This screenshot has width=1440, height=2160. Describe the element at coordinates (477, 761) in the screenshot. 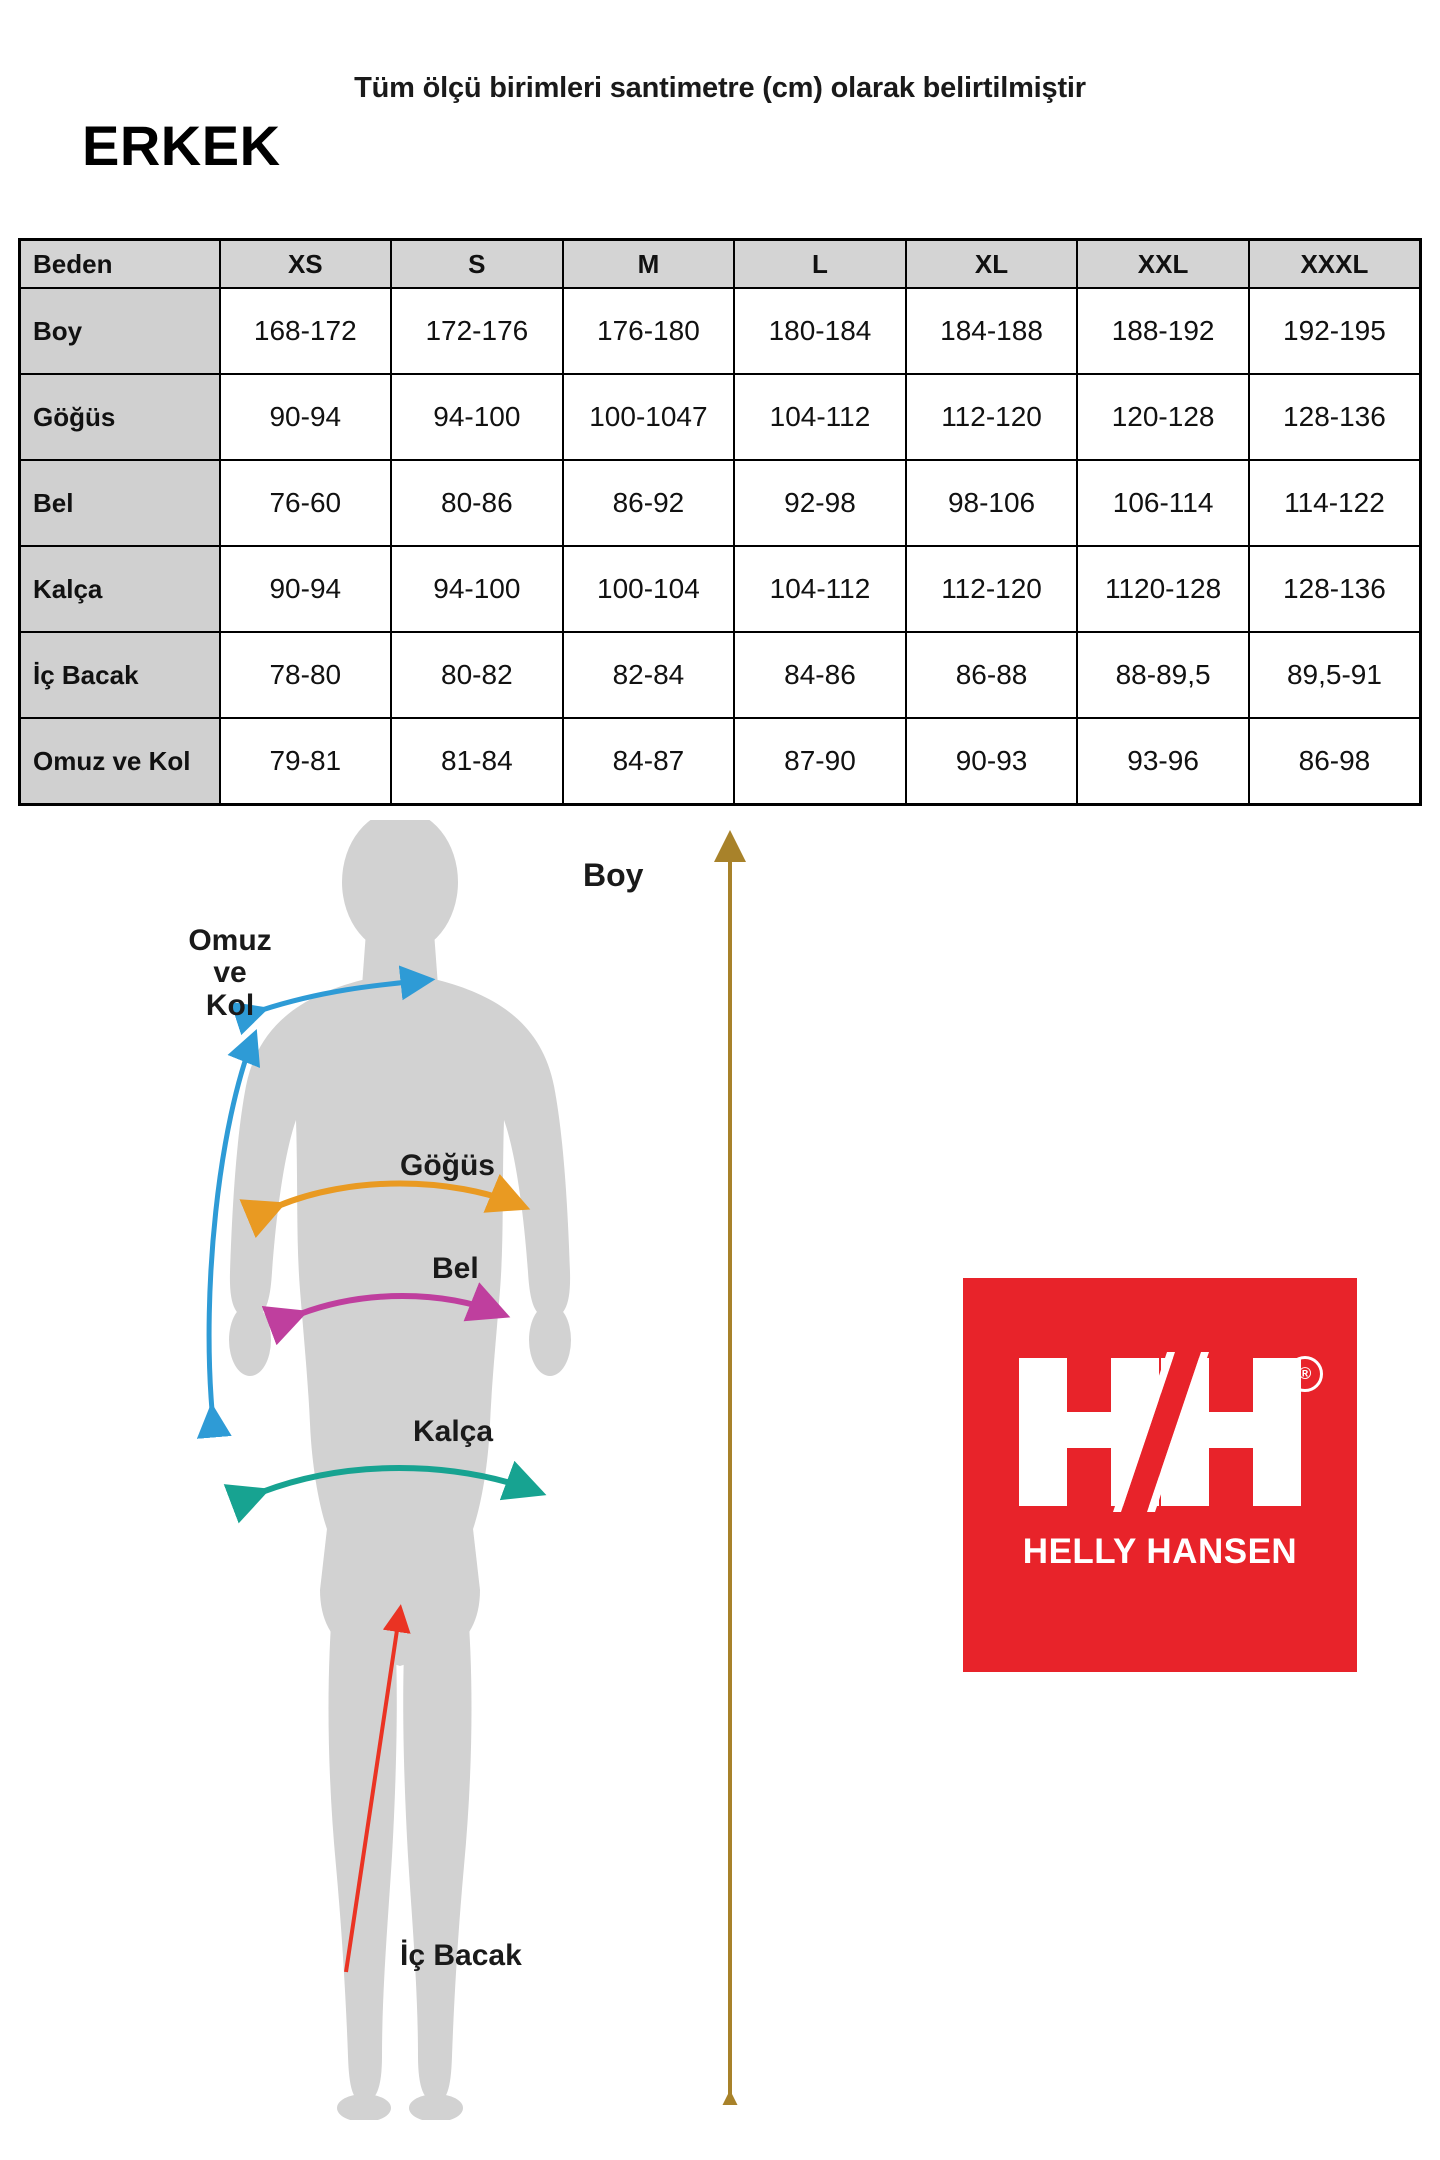

I see `cell-omuz-ve-kol-s: 81-84` at that location.